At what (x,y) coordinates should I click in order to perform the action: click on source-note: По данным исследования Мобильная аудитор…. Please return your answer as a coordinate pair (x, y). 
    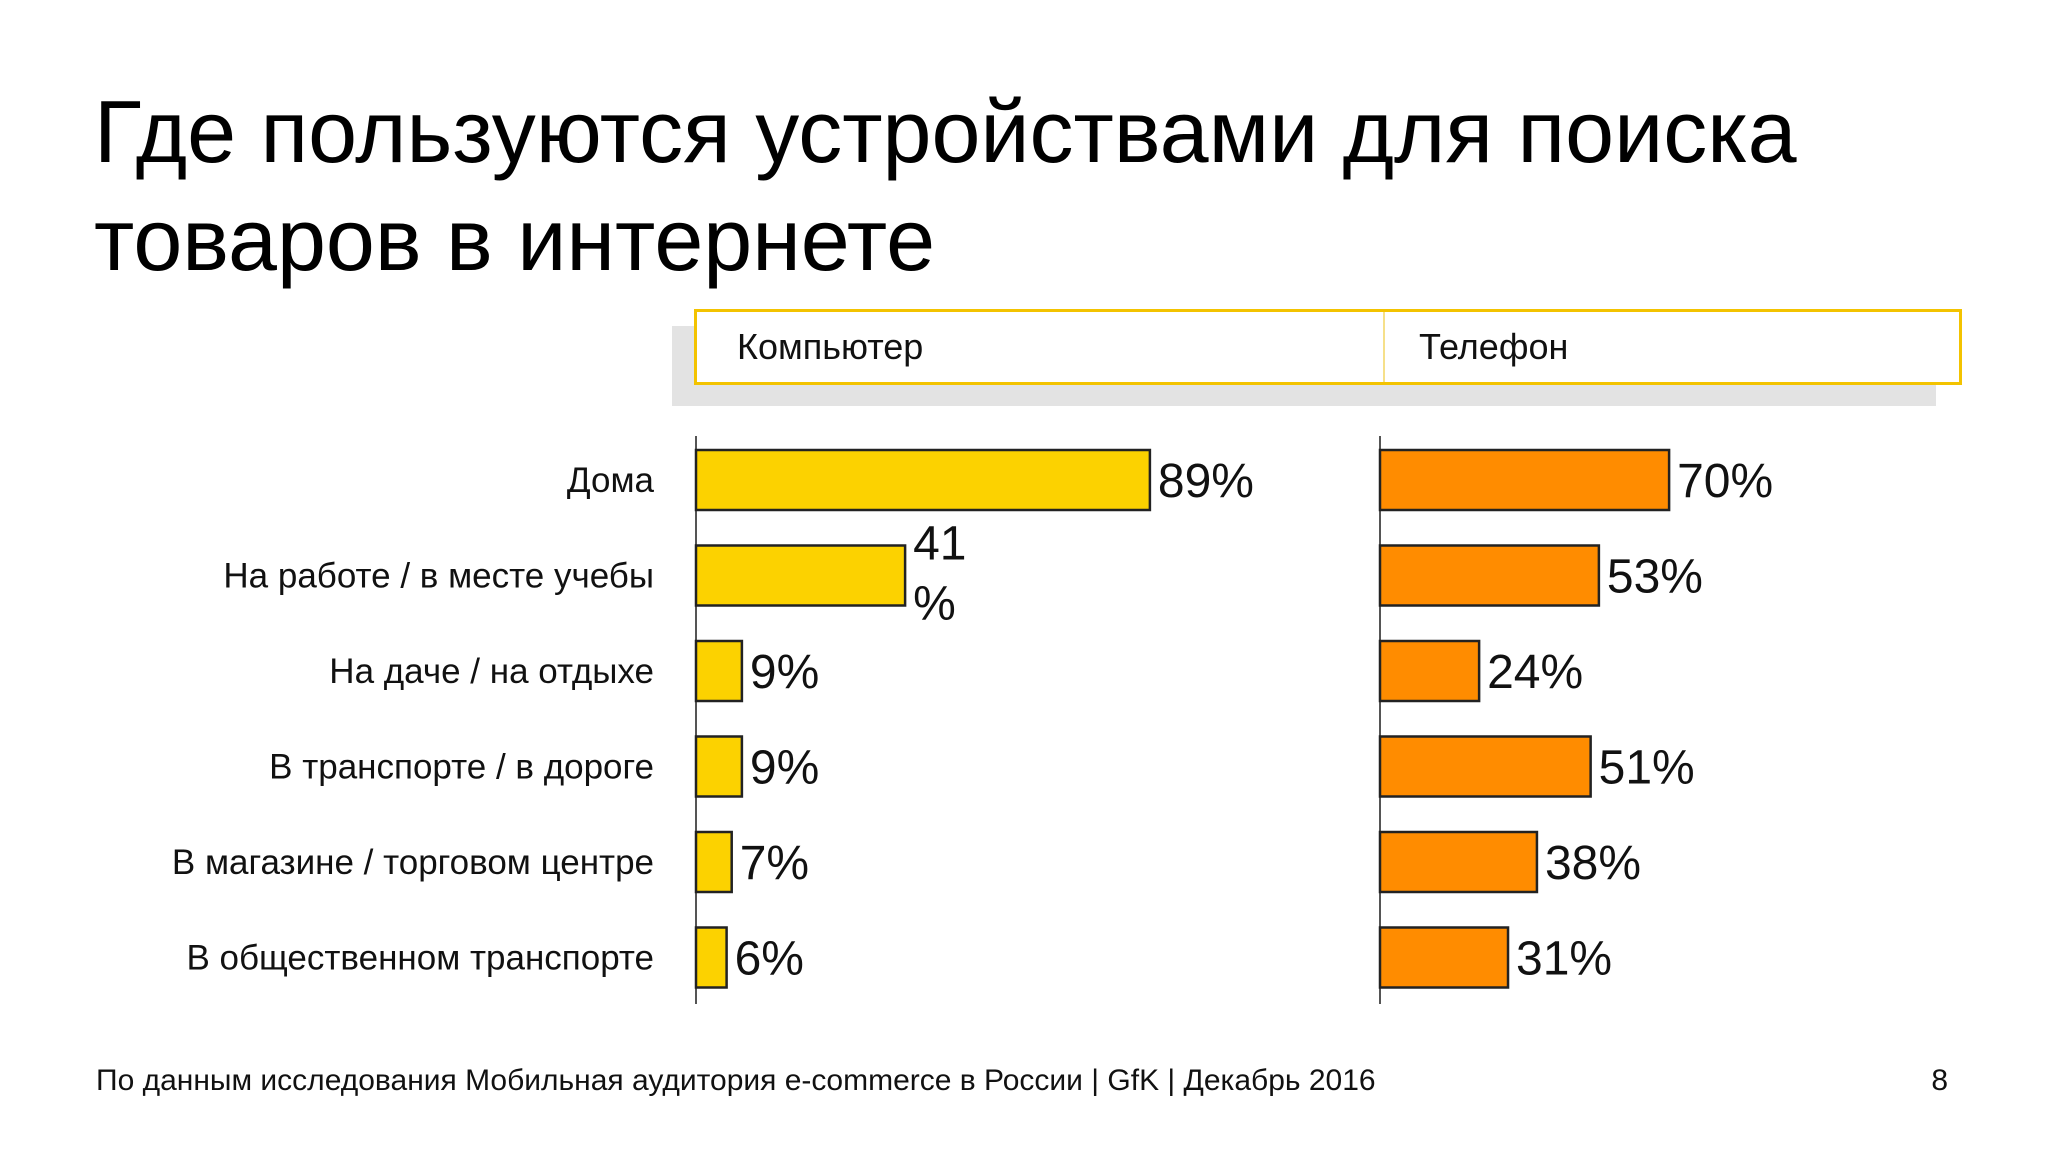
    Looking at the image, I should click on (736, 1080).